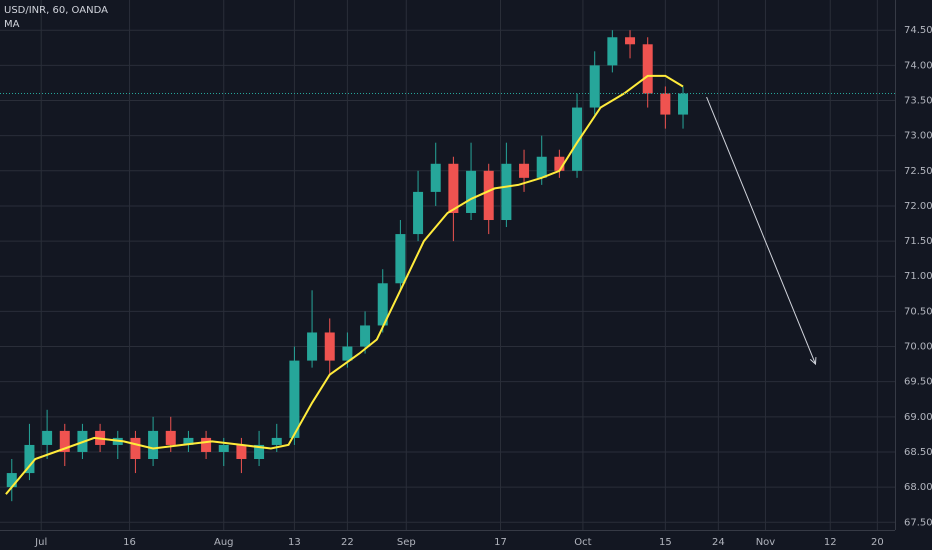 The height and width of the screenshot is (550, 932). What do you see at coordinates (718, 542) in the screenshot?
I see `x-tick-label: 24` at bounding box center [718, 542].